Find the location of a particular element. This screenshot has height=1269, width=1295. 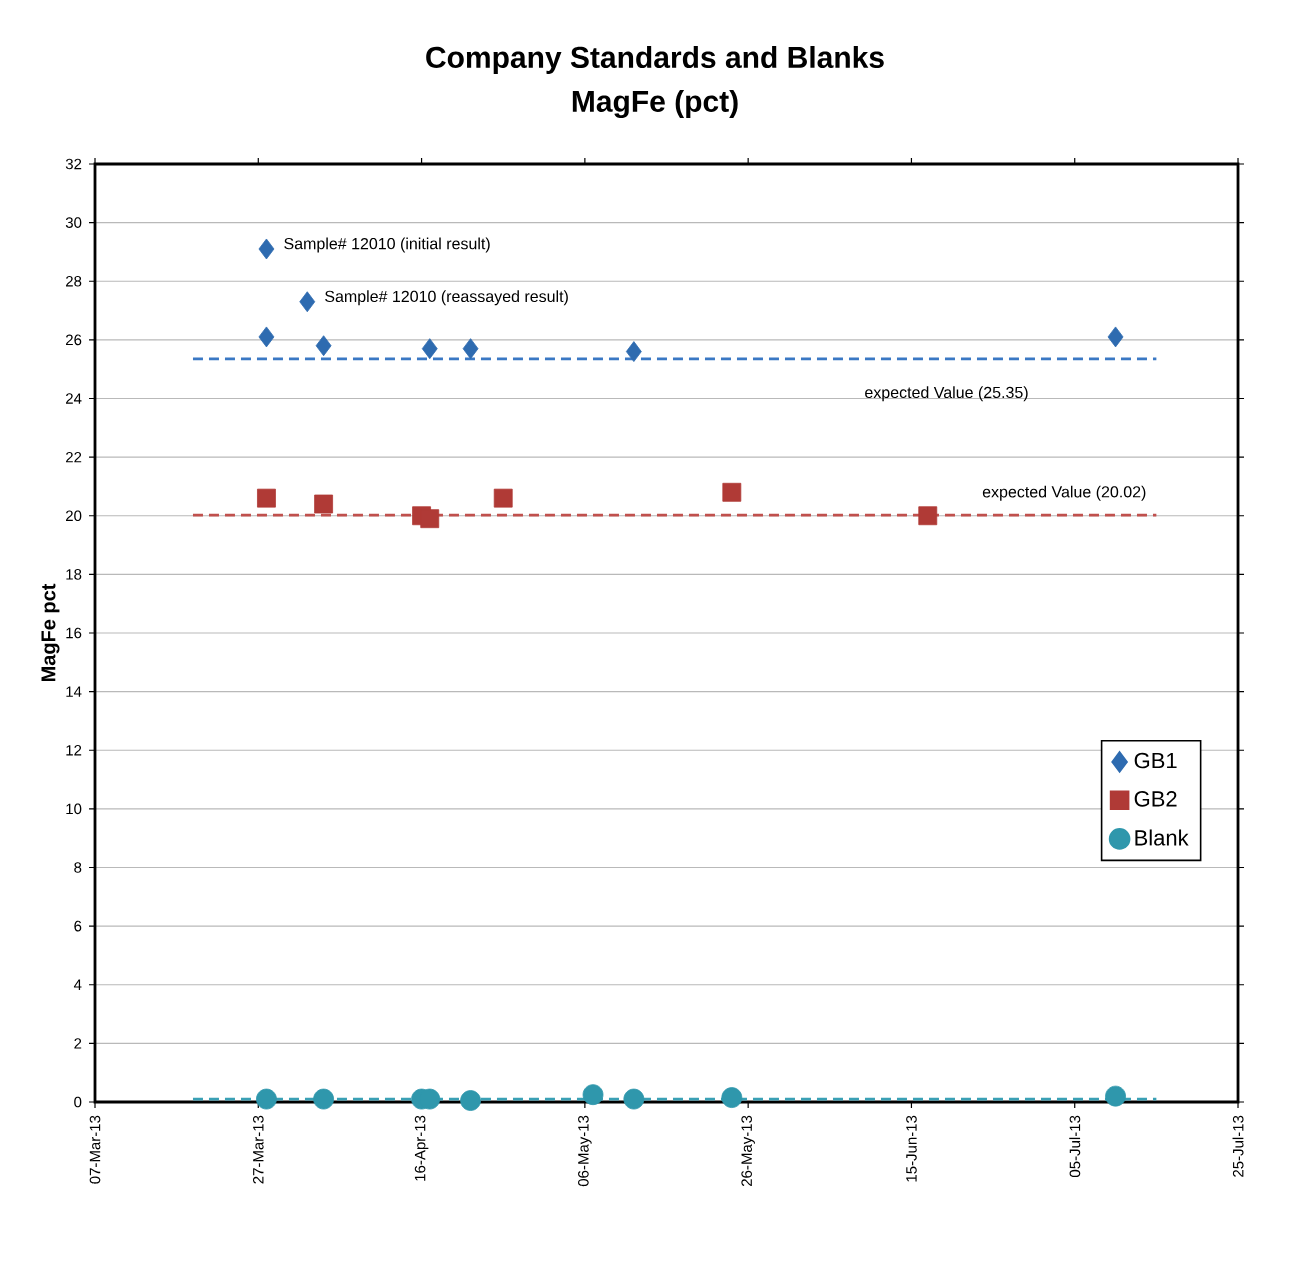

y-tick-label: 20 is located at coordinates (74, 516).